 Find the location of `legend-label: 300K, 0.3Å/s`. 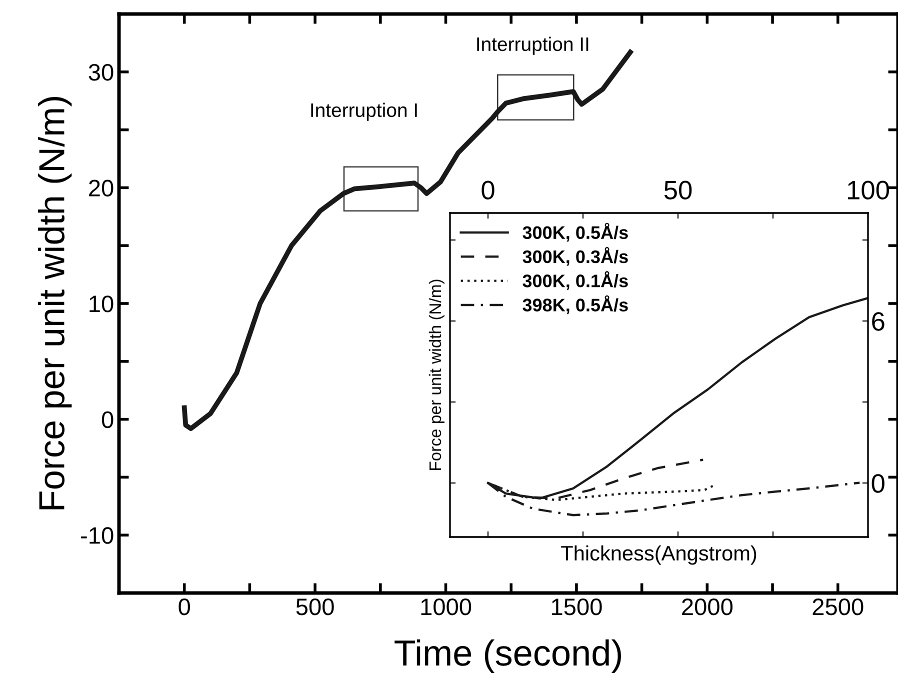

legend-label: 300K, 0.3Å/s is located at coordinates (575, 256).